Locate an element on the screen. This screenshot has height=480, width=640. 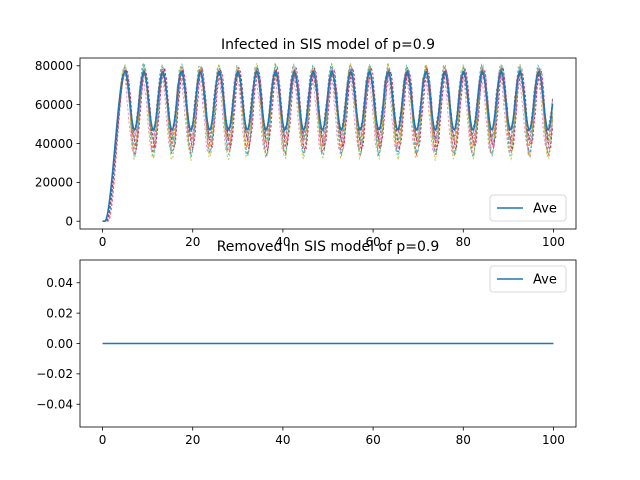
y-tick-label: 0 is located at coordinates (69, 222).